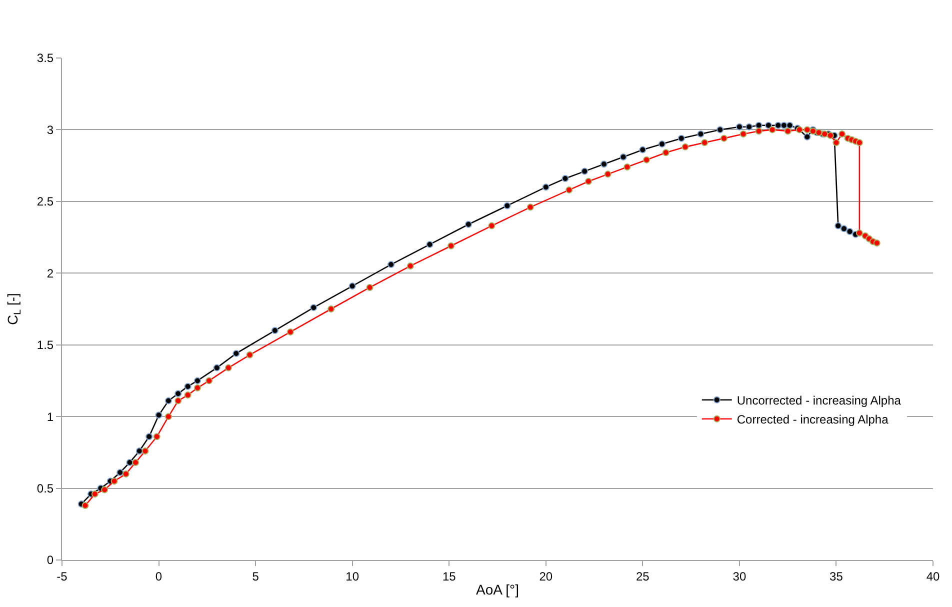 Image resolution: width=952 pixels, height=607 pixels. Describe the element at coordinates (546, 576) in the screenshot. I see `x-tick-label: 20` at that location.